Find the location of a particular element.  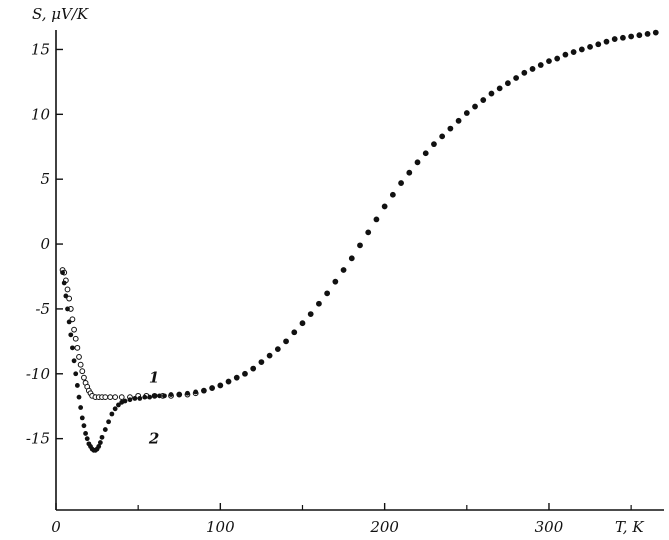

series-labels: 12 is located at coordinates (153, 408).